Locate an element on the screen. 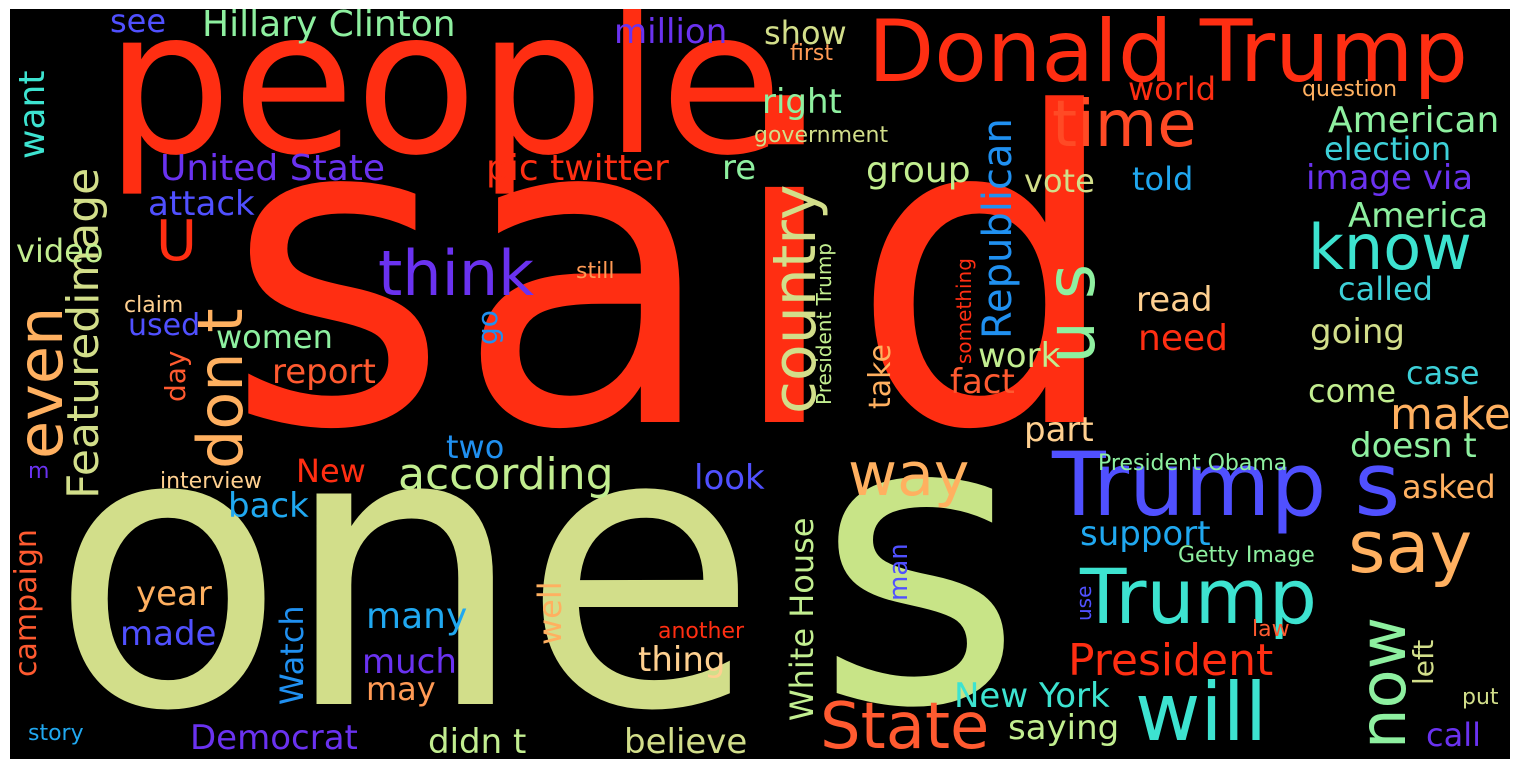 Image resolution: width=1520 pixels, height=769 pixels. word-believe: believe is located at coordinates (686, 740).